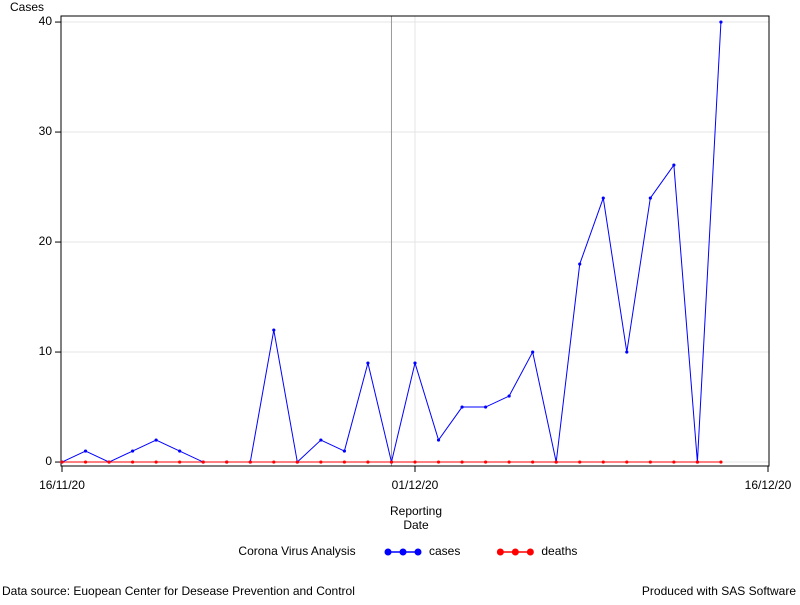  I want to click on footnote: Produced with SAS Software, so click(719, 591).